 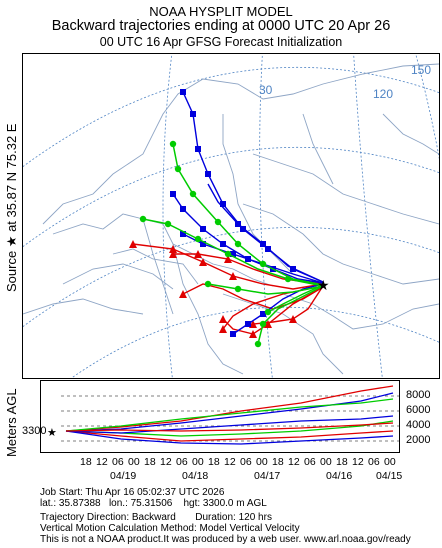 I want to click on red-markers, so click(x=213, y=289).